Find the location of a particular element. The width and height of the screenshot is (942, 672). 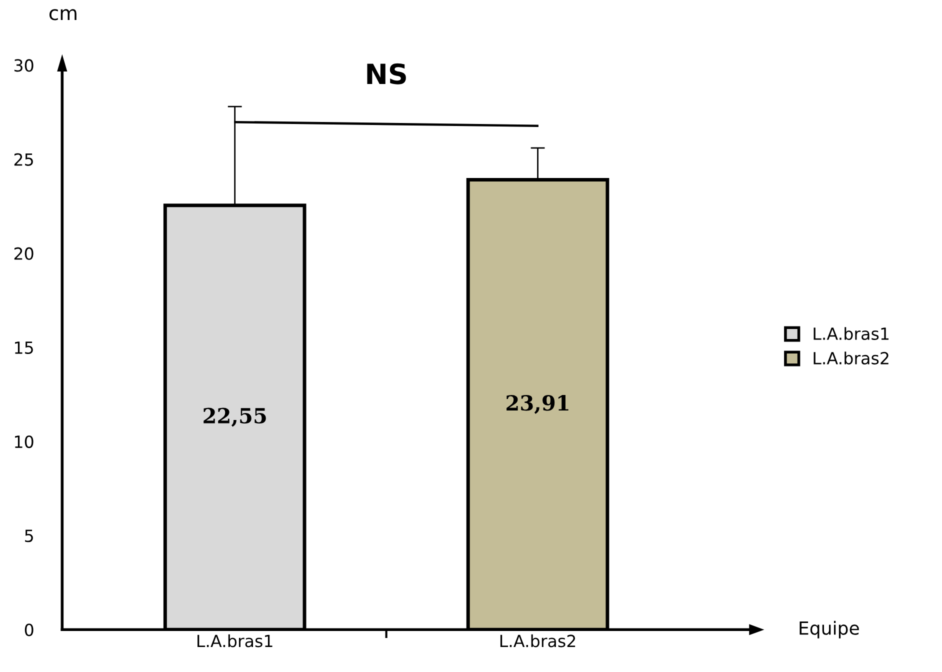

y-tick-label: 0 is located at coordinates (29, 630).